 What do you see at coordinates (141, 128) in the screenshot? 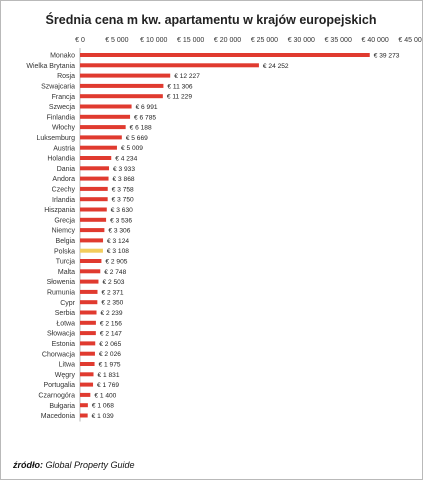
I see `value-label: € 6 188` at bounding box center [141, 128].